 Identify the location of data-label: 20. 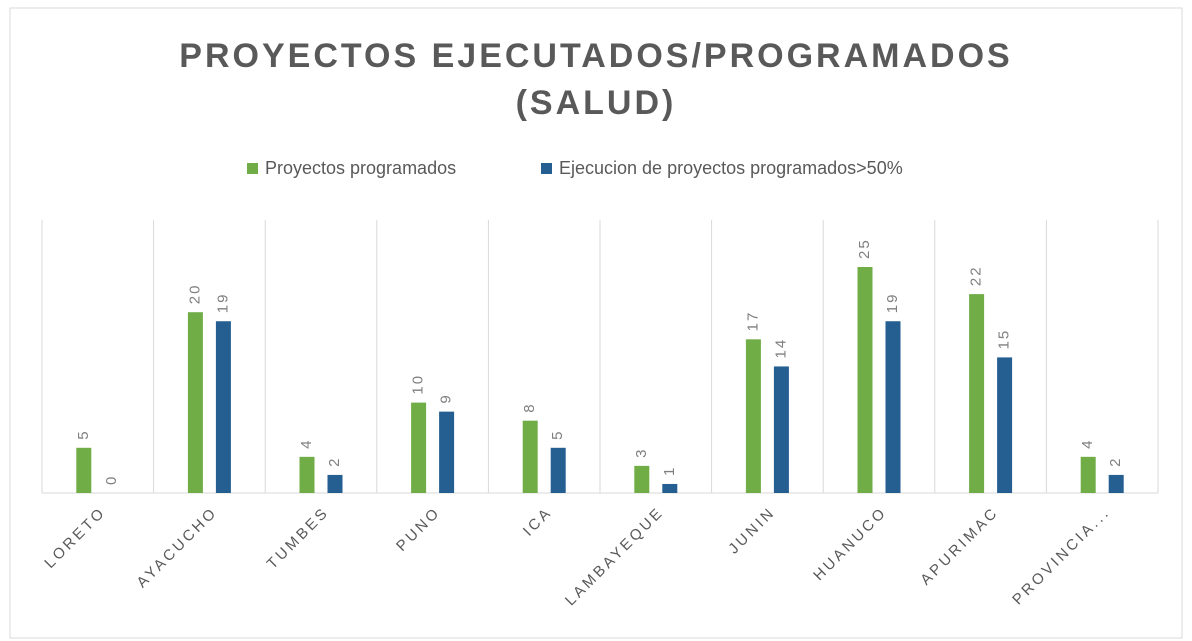
(194, 294).